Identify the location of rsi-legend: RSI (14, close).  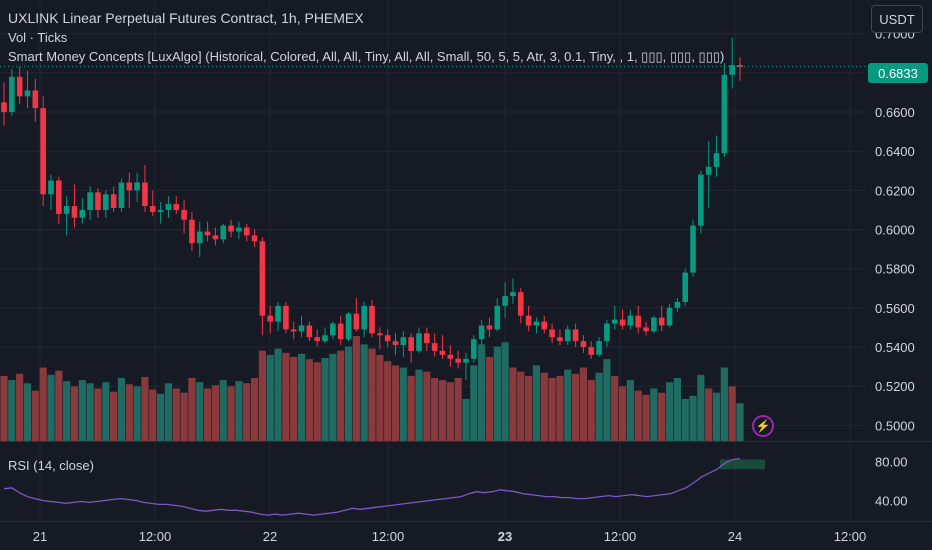
(51, 465).